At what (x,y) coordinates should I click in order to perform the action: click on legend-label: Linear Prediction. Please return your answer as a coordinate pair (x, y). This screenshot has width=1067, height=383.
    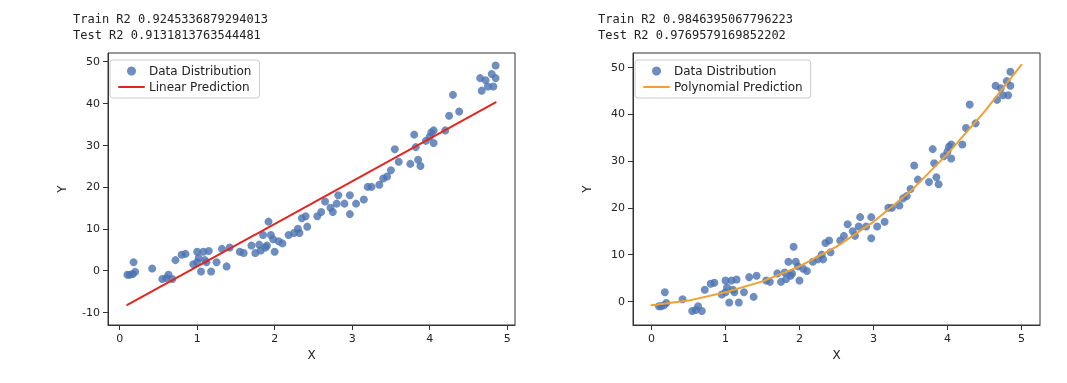
    Looking at the image, I should click on (199, 87).